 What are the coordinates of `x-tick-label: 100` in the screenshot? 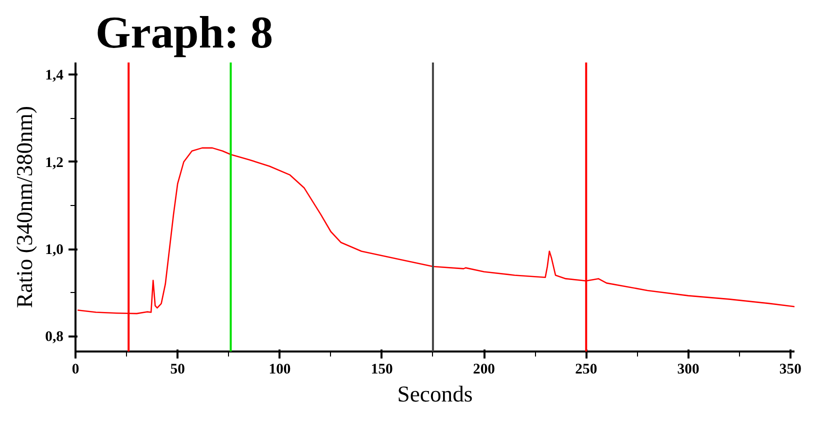 It's located at (279, 370).